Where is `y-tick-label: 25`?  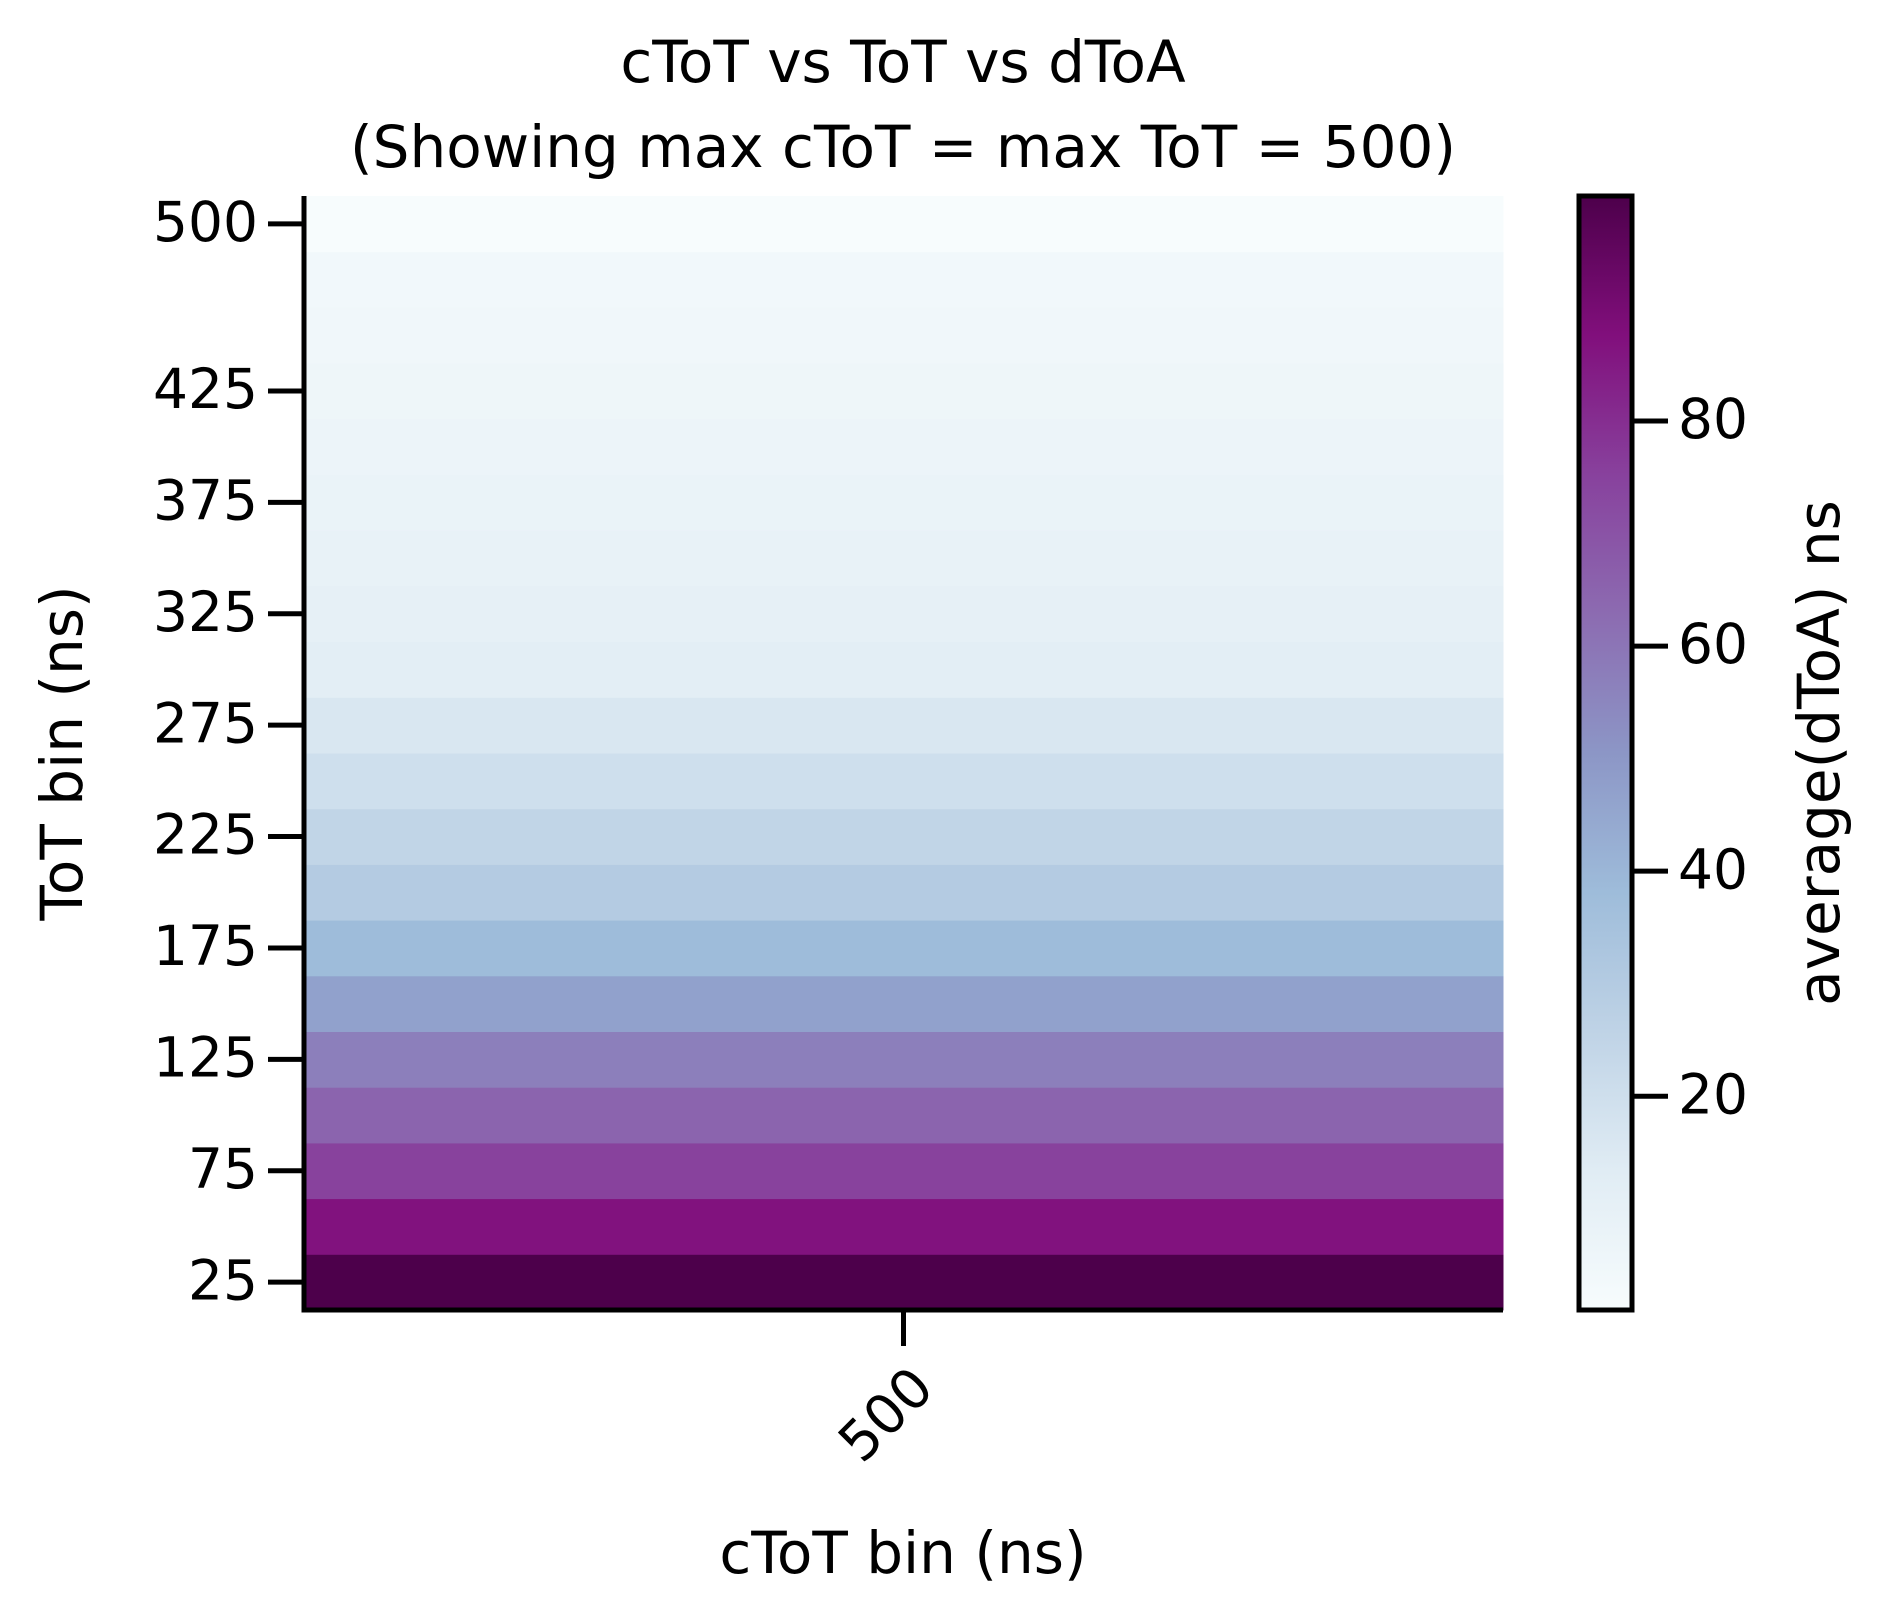 y-tick-label: 25 is located at coordinates (223, 1280).